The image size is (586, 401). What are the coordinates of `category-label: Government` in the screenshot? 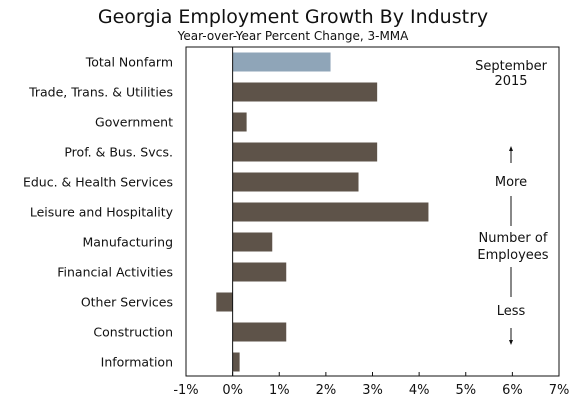 It's located at (134, 122).